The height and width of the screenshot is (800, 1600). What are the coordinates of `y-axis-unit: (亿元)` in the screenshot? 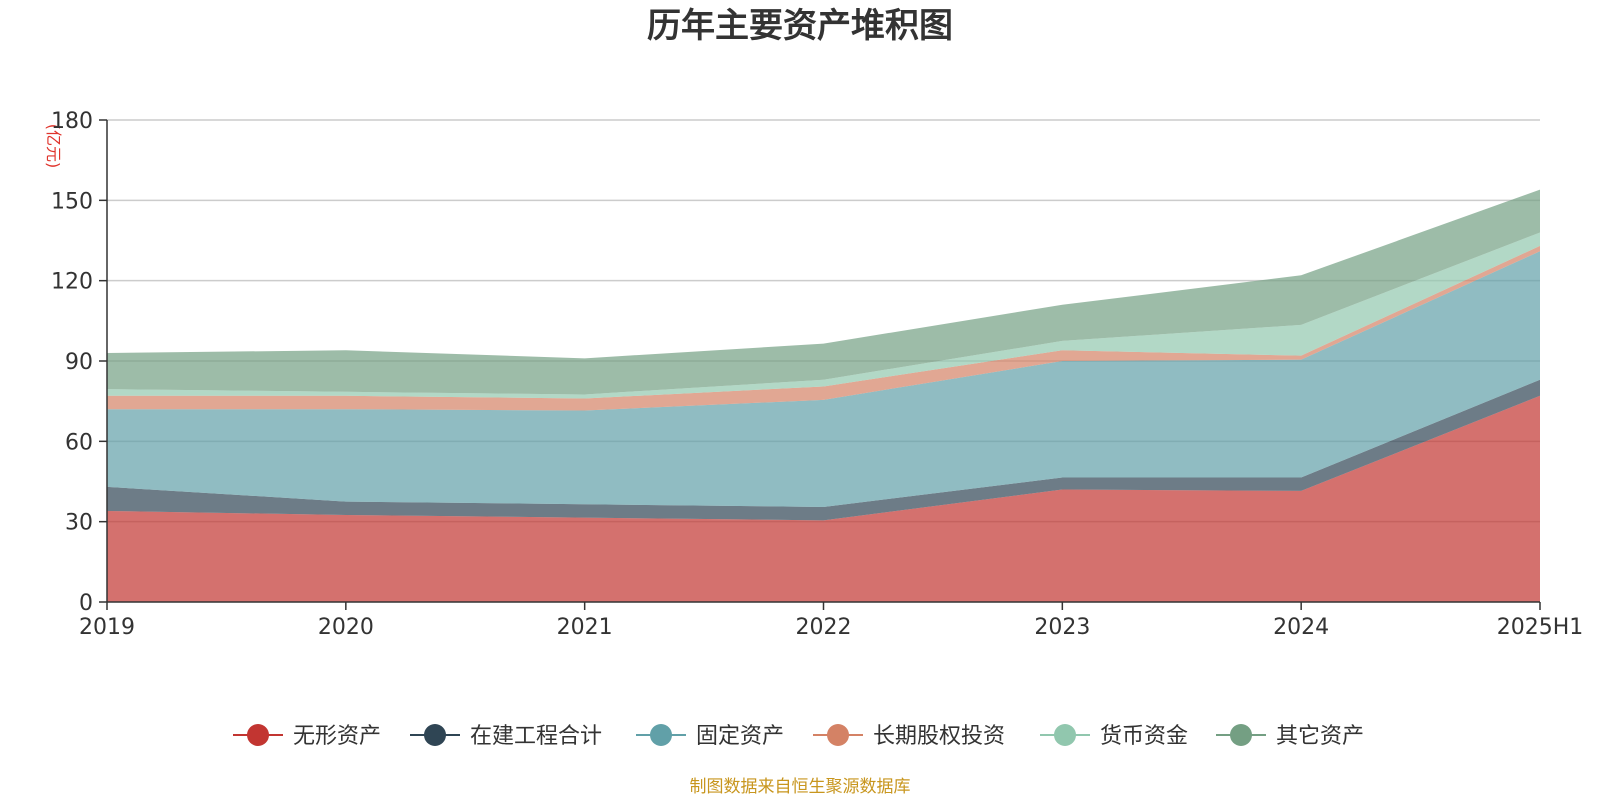 It's located at (53, 146).